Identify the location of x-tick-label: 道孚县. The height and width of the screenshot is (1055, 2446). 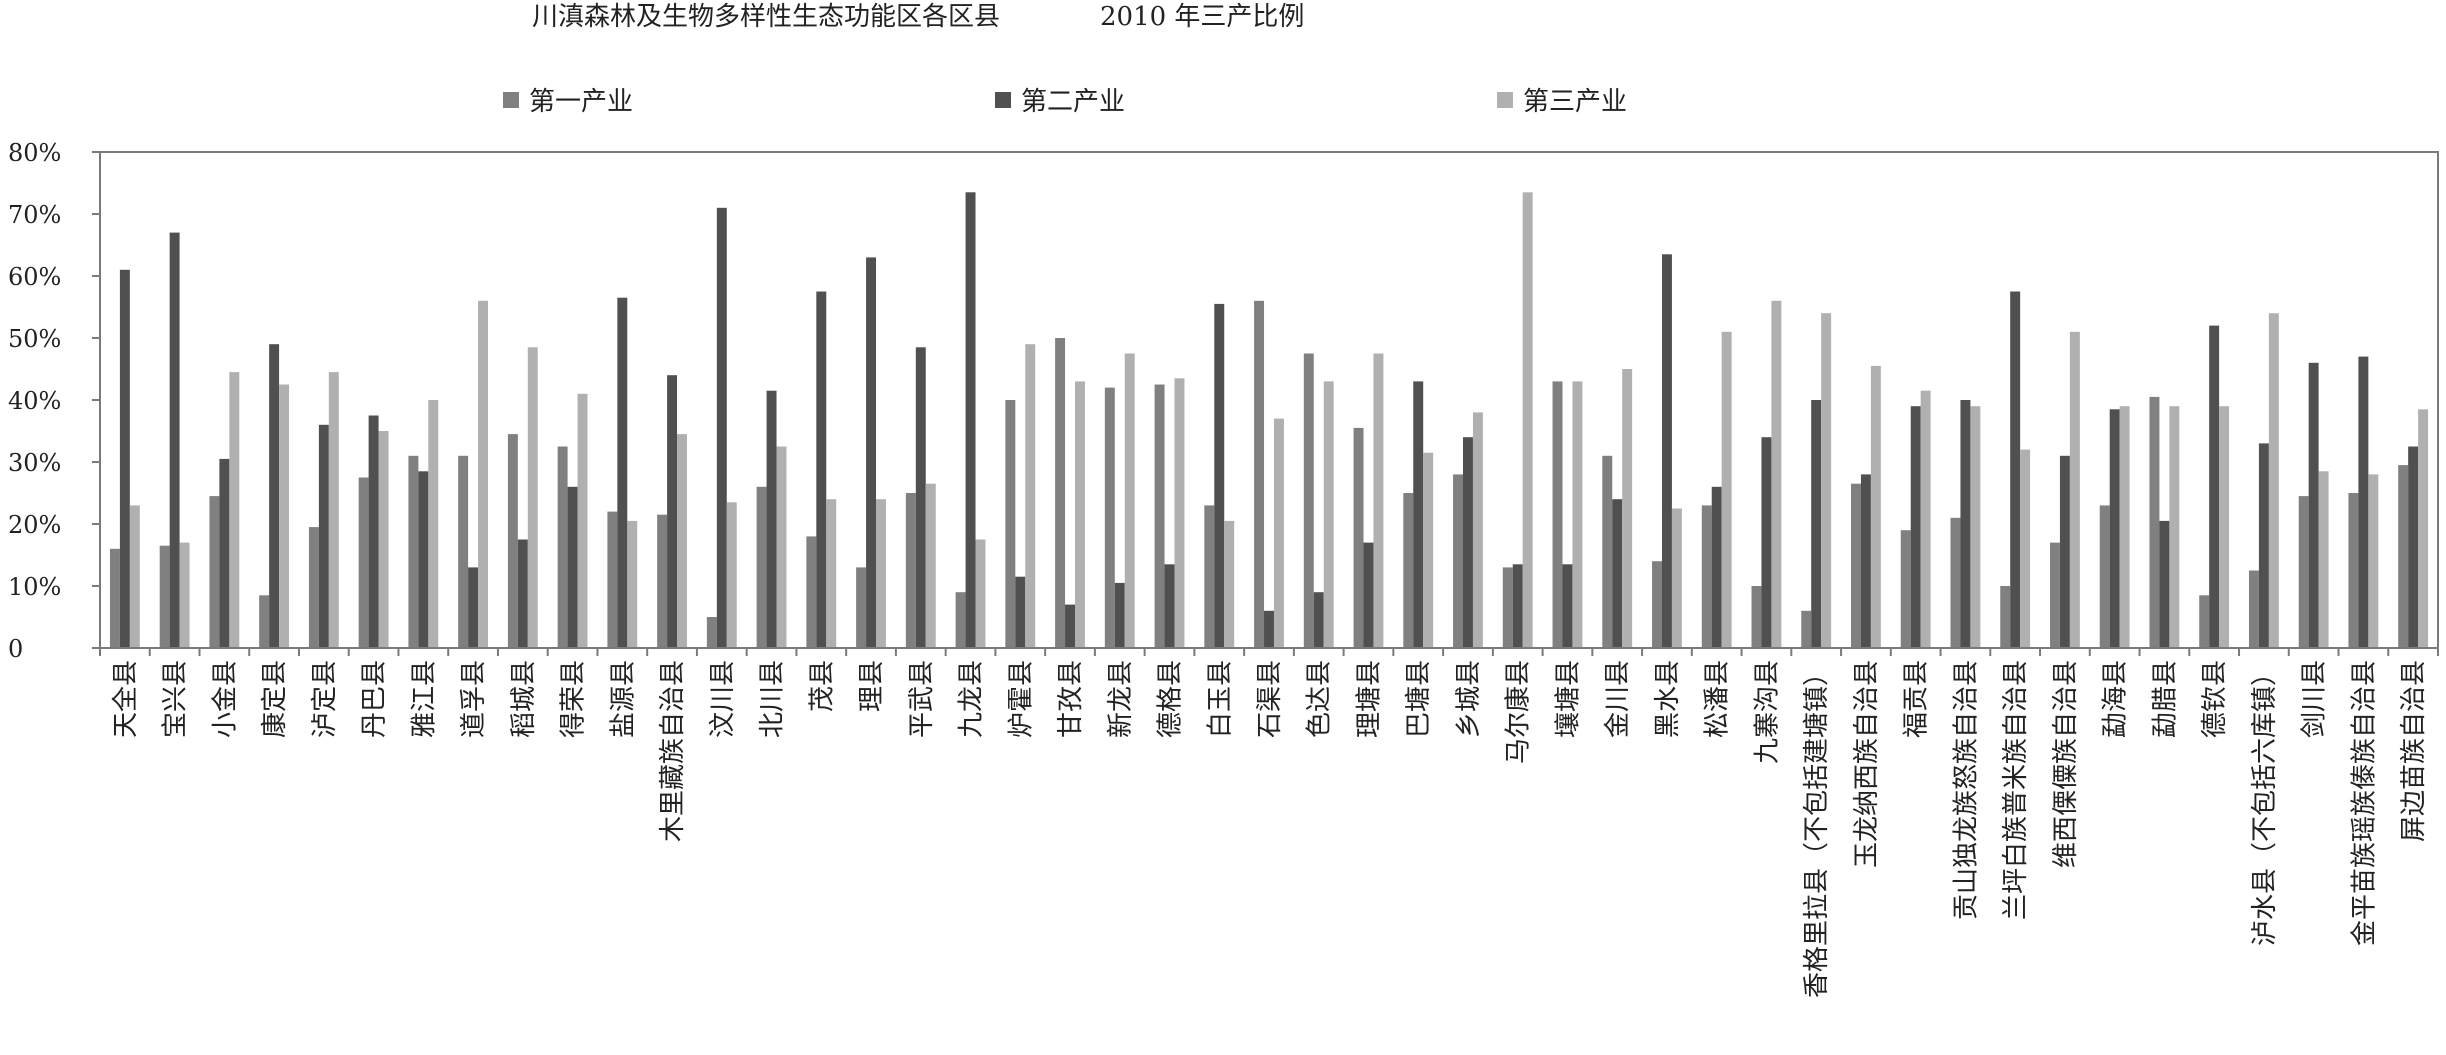
(474, 699).